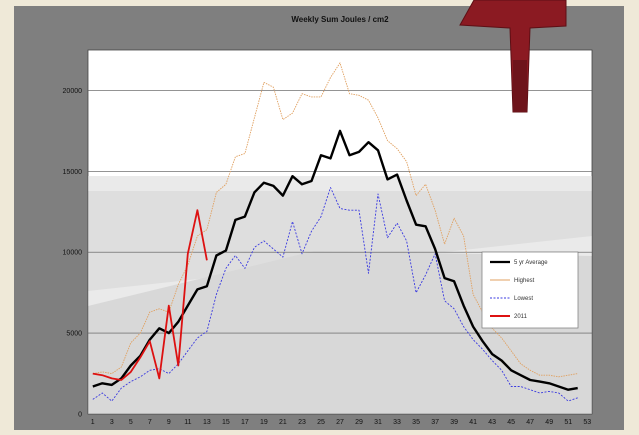  What do you see at coordinates (473, 422) in the screenshot?
I see `x-tick-label: 41` at bounding box center [473, 422].